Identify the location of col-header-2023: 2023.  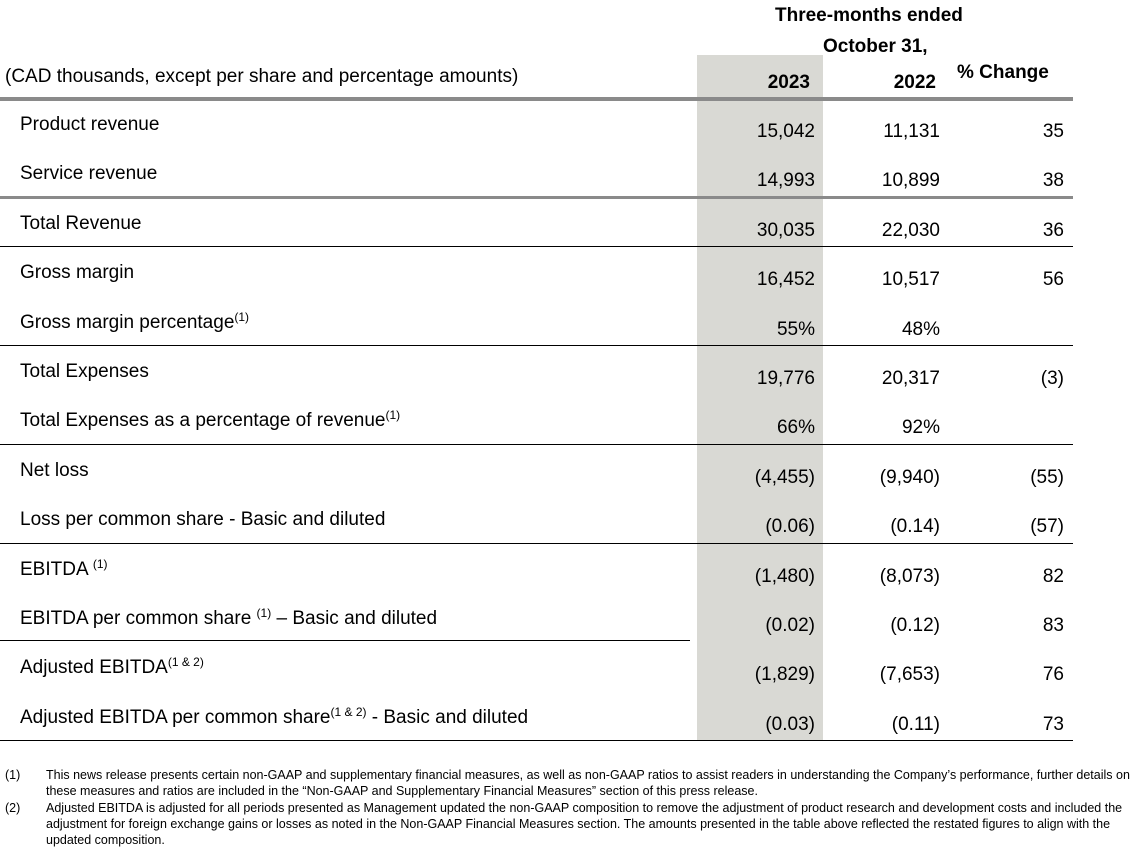
(788, 82).